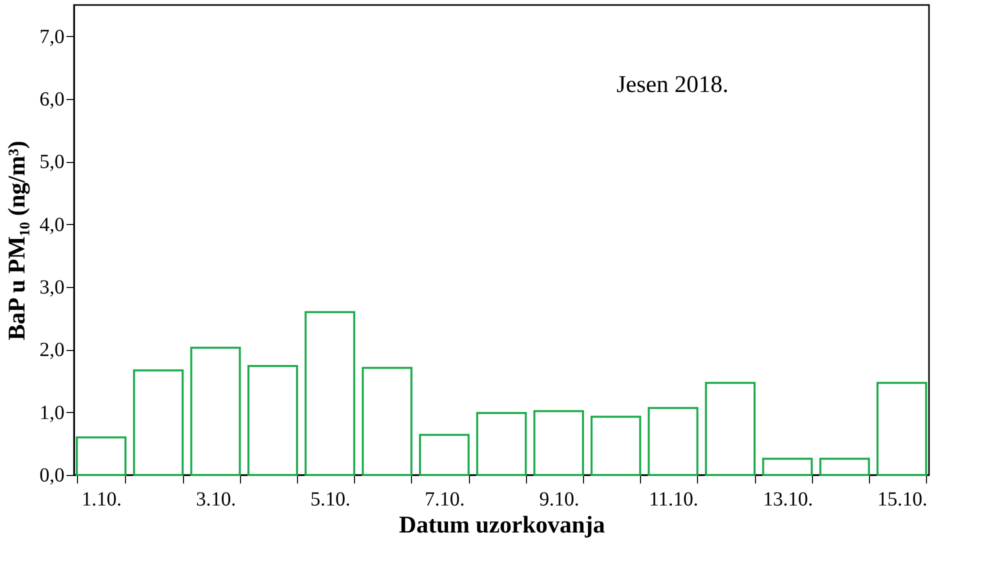 The image size is (987, 581). Describe the element at coordinates (52, 413) in the screenshot. I see `y-tick-label: 1,0` at that location.